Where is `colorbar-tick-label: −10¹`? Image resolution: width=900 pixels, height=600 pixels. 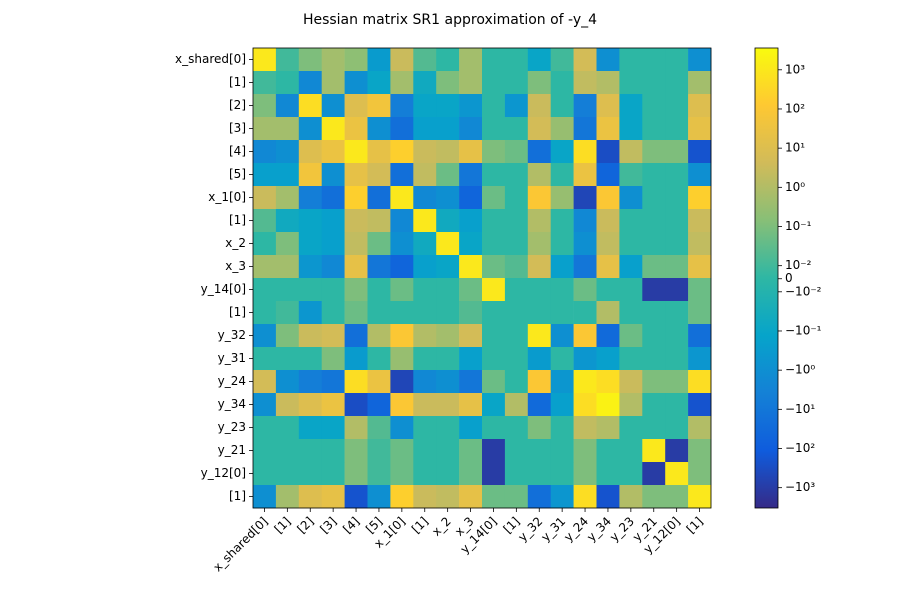
colorbar-tick-label: −10¹ is located at coordinates (800, 409).